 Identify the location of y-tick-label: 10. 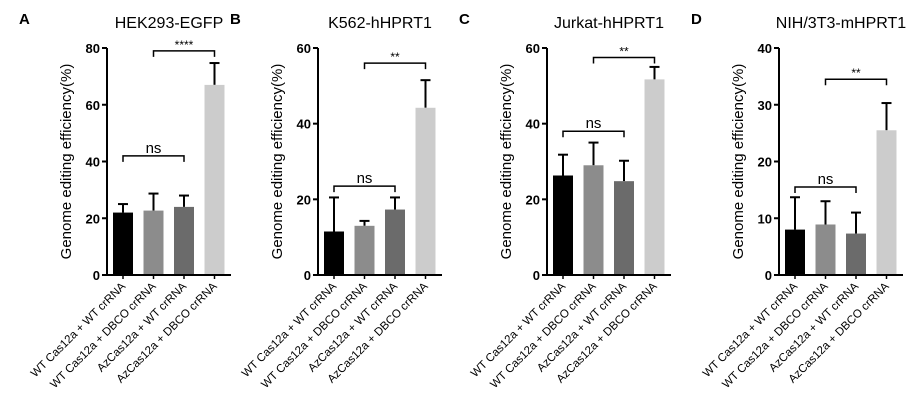
(765, 218).